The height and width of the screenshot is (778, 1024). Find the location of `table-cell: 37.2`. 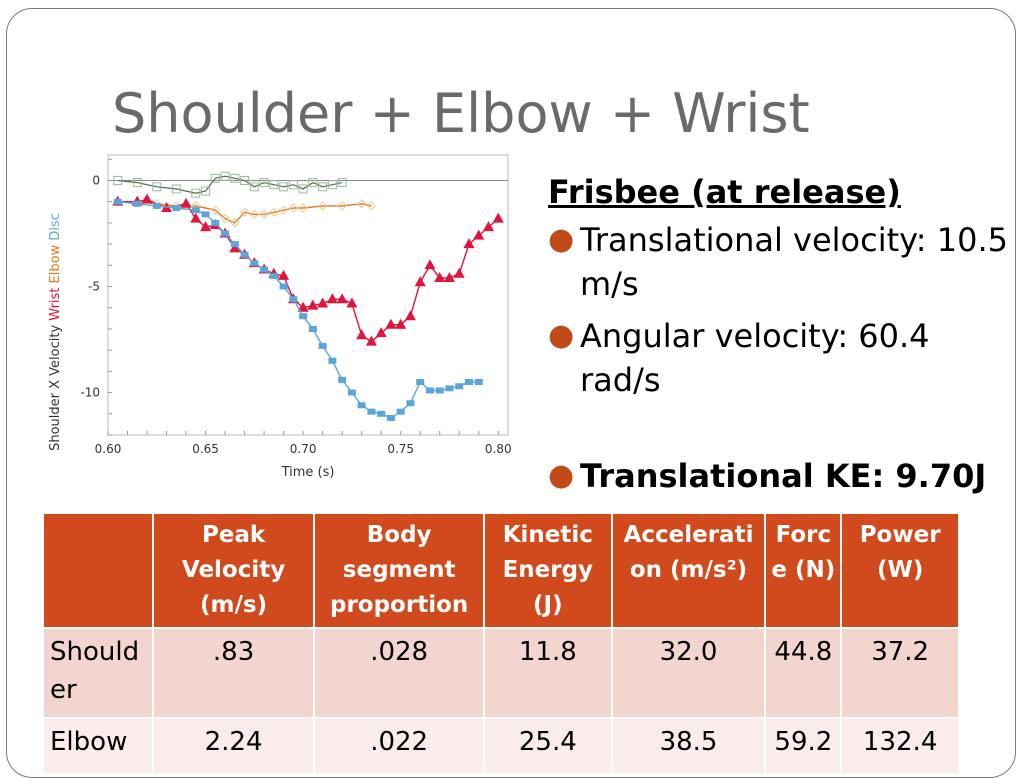

table-cell: 37.2 is located at coordinates (900, 673).